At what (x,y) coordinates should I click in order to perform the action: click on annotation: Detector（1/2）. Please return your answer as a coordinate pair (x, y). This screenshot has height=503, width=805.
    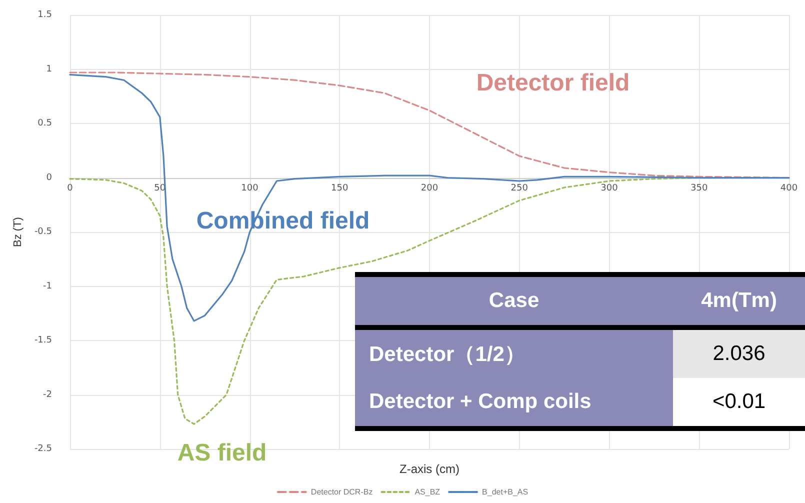
    Looking at the image, I should click on (514, 353).